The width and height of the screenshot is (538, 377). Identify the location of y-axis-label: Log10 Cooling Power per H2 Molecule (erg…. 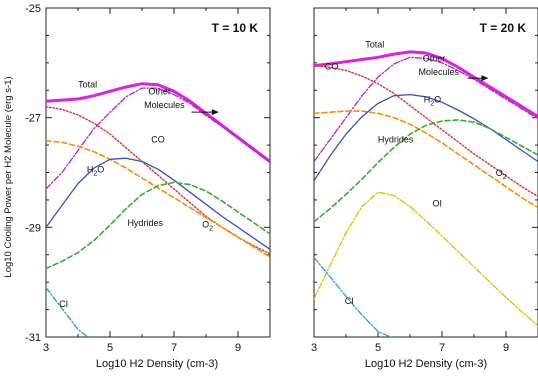
(8, 176).